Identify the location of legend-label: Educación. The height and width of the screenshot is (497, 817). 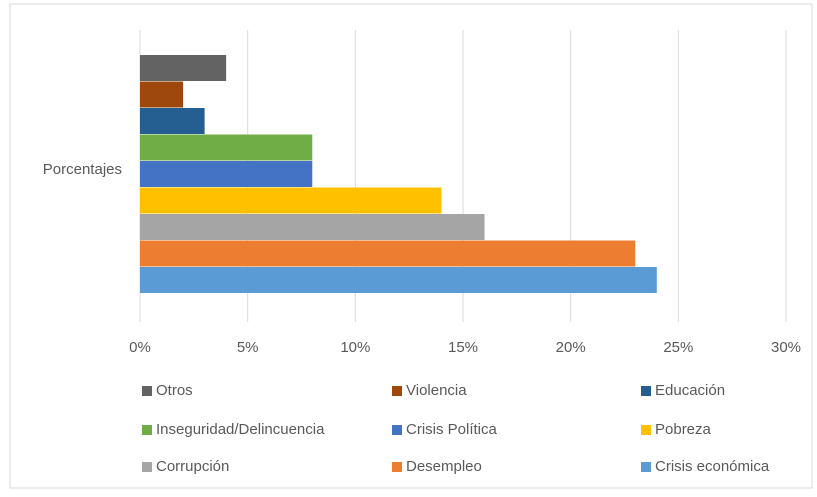
(690, 390).